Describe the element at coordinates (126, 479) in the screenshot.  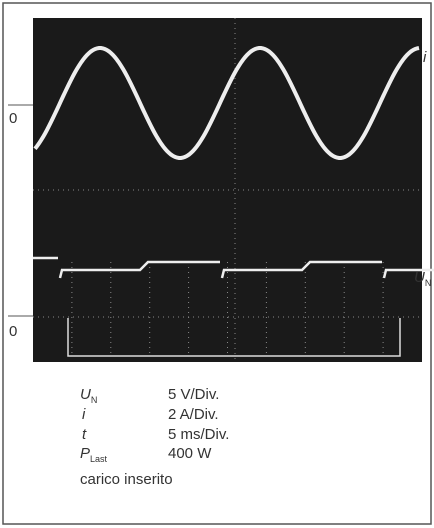
I see `legend-note: carico inserito` at that location.